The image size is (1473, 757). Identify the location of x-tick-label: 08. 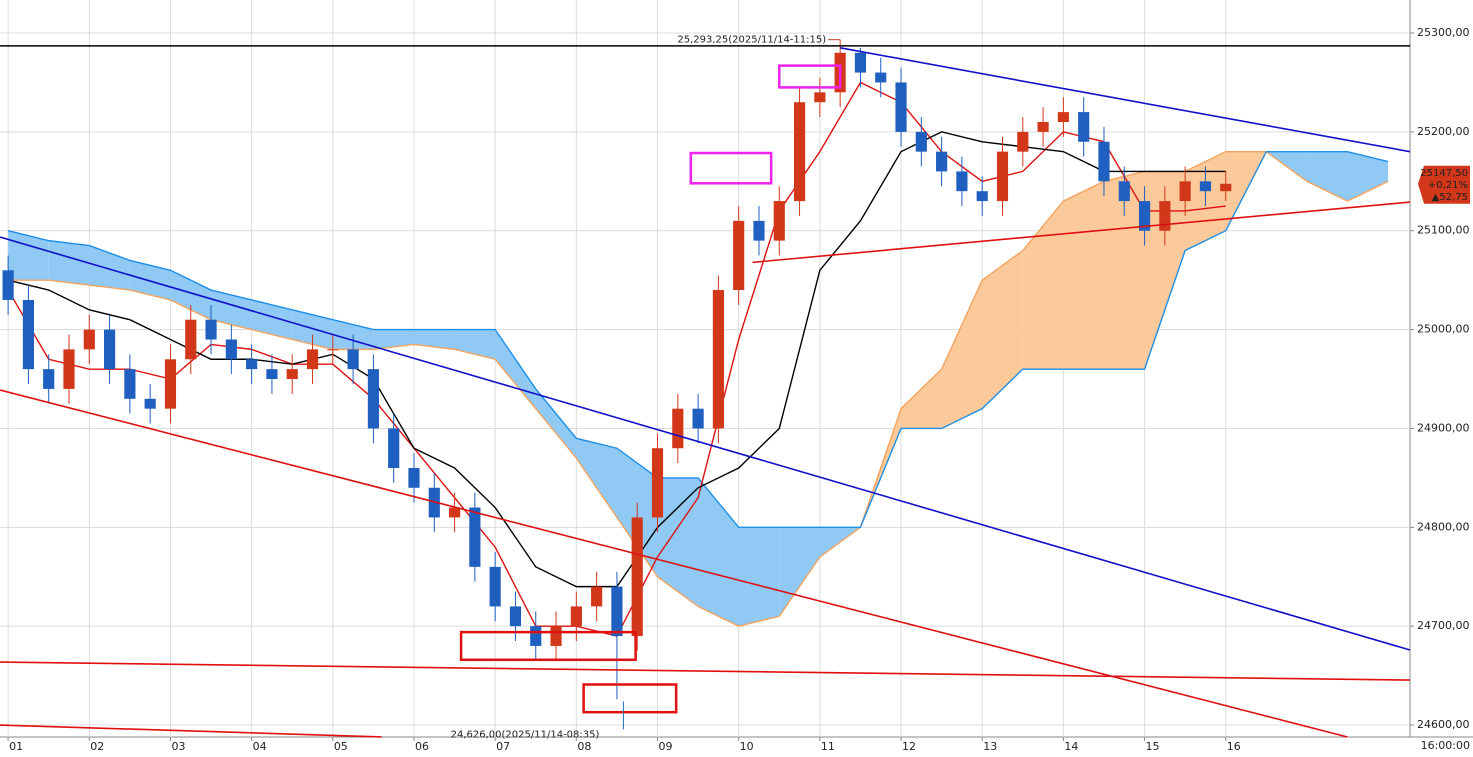
(584, 746).